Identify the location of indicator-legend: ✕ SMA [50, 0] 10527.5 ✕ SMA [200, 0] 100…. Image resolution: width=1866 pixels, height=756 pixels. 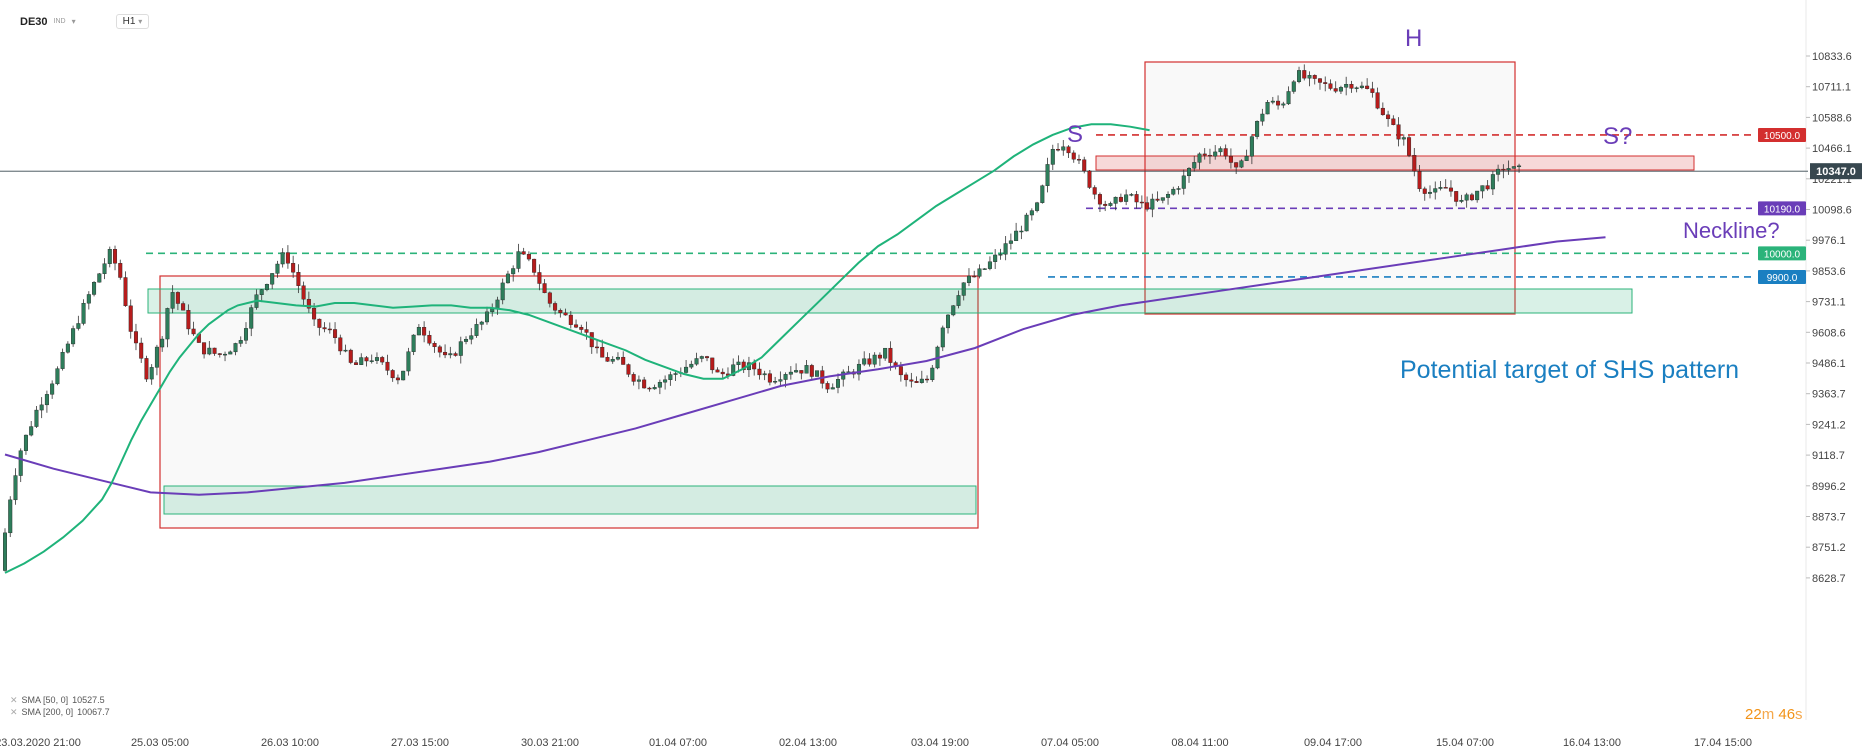
(60, 706).